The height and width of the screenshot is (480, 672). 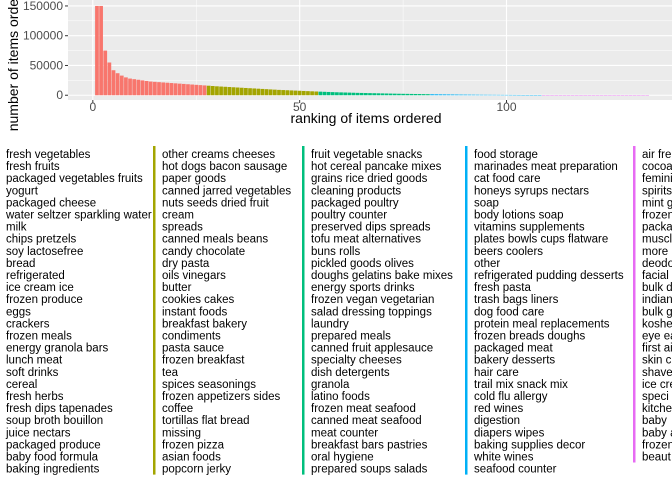 I want to click on legend-label: canned jarred vegetables, so click(x=226, y=191).